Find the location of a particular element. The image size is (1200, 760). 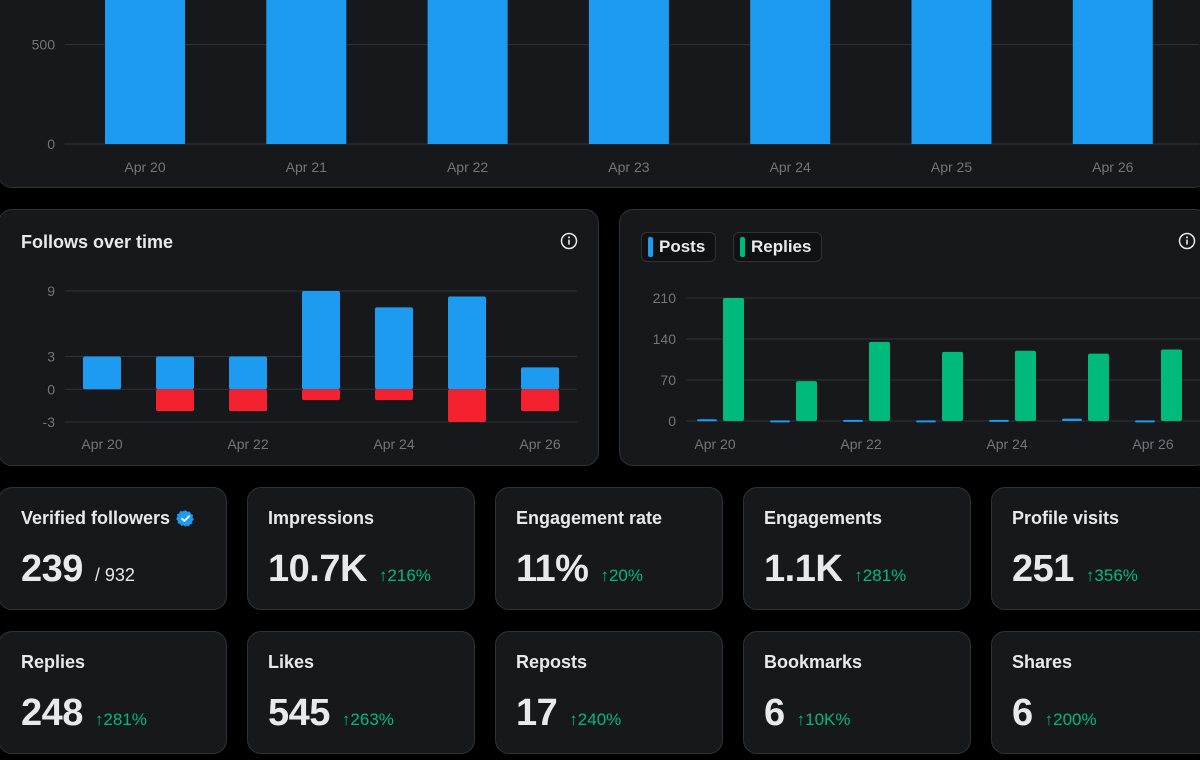

stat-row: 6 ↑10K% is located at coordinates (807, 713).